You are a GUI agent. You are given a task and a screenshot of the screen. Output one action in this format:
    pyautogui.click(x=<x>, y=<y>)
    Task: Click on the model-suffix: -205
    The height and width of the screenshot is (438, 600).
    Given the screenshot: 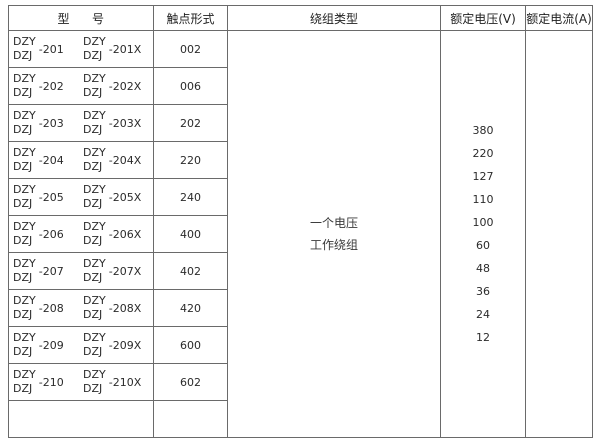 What is the action you would take?
    pyautogui.click(x=51, y=197)
    